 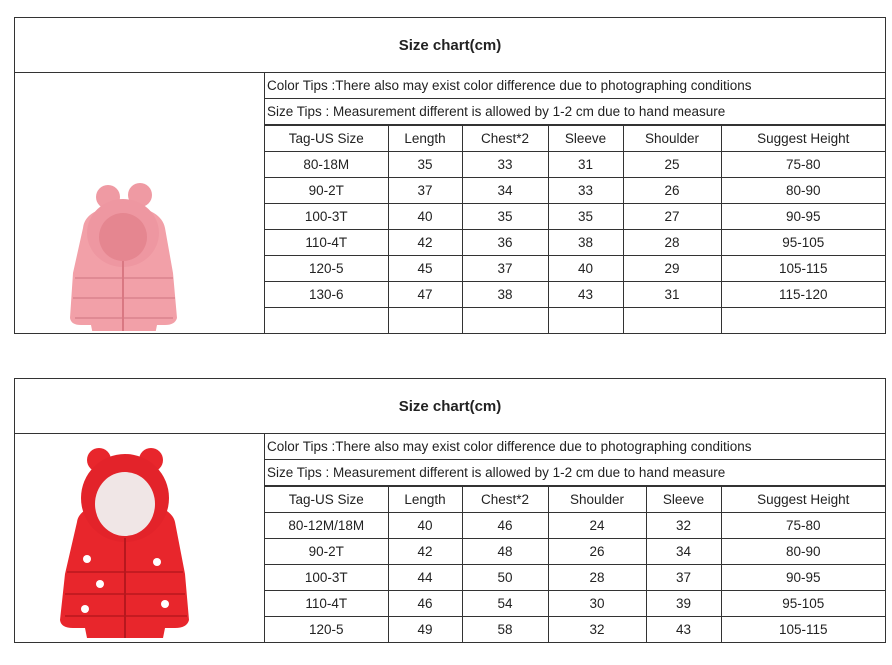 I want to click on table-cell: 36, so click(x=505, y=242).